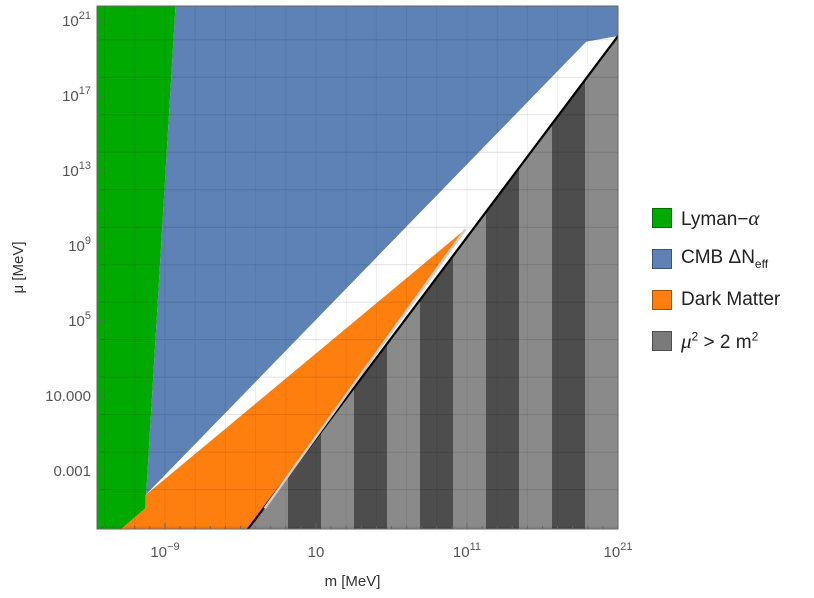 This screenshot has height=598, width=814. Describe the element at coordinates (316, 552) in the screenshot. I see `x-tick-label: 10` at that location.